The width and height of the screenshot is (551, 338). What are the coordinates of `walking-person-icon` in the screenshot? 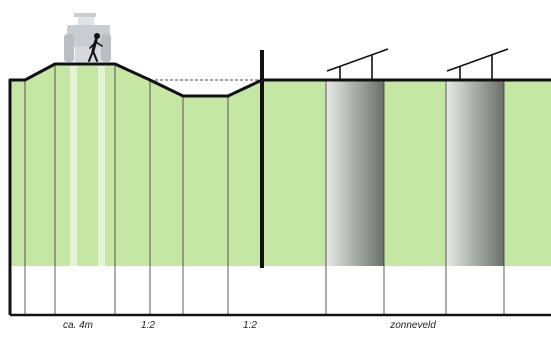 It's located at (95, 47).